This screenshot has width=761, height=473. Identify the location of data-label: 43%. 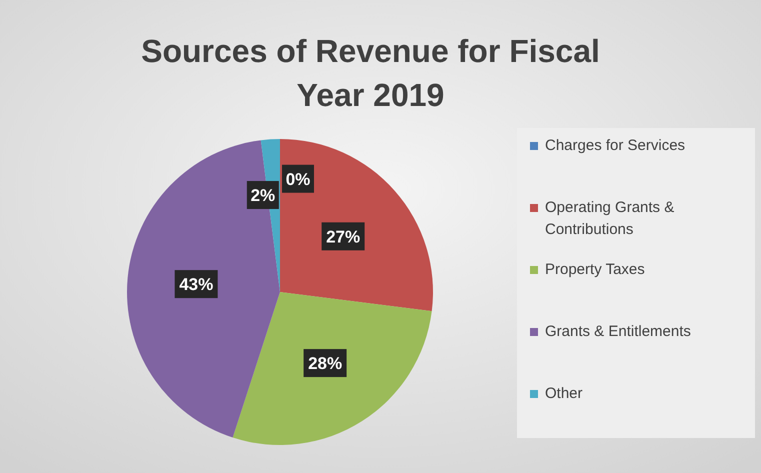
(196, 284).